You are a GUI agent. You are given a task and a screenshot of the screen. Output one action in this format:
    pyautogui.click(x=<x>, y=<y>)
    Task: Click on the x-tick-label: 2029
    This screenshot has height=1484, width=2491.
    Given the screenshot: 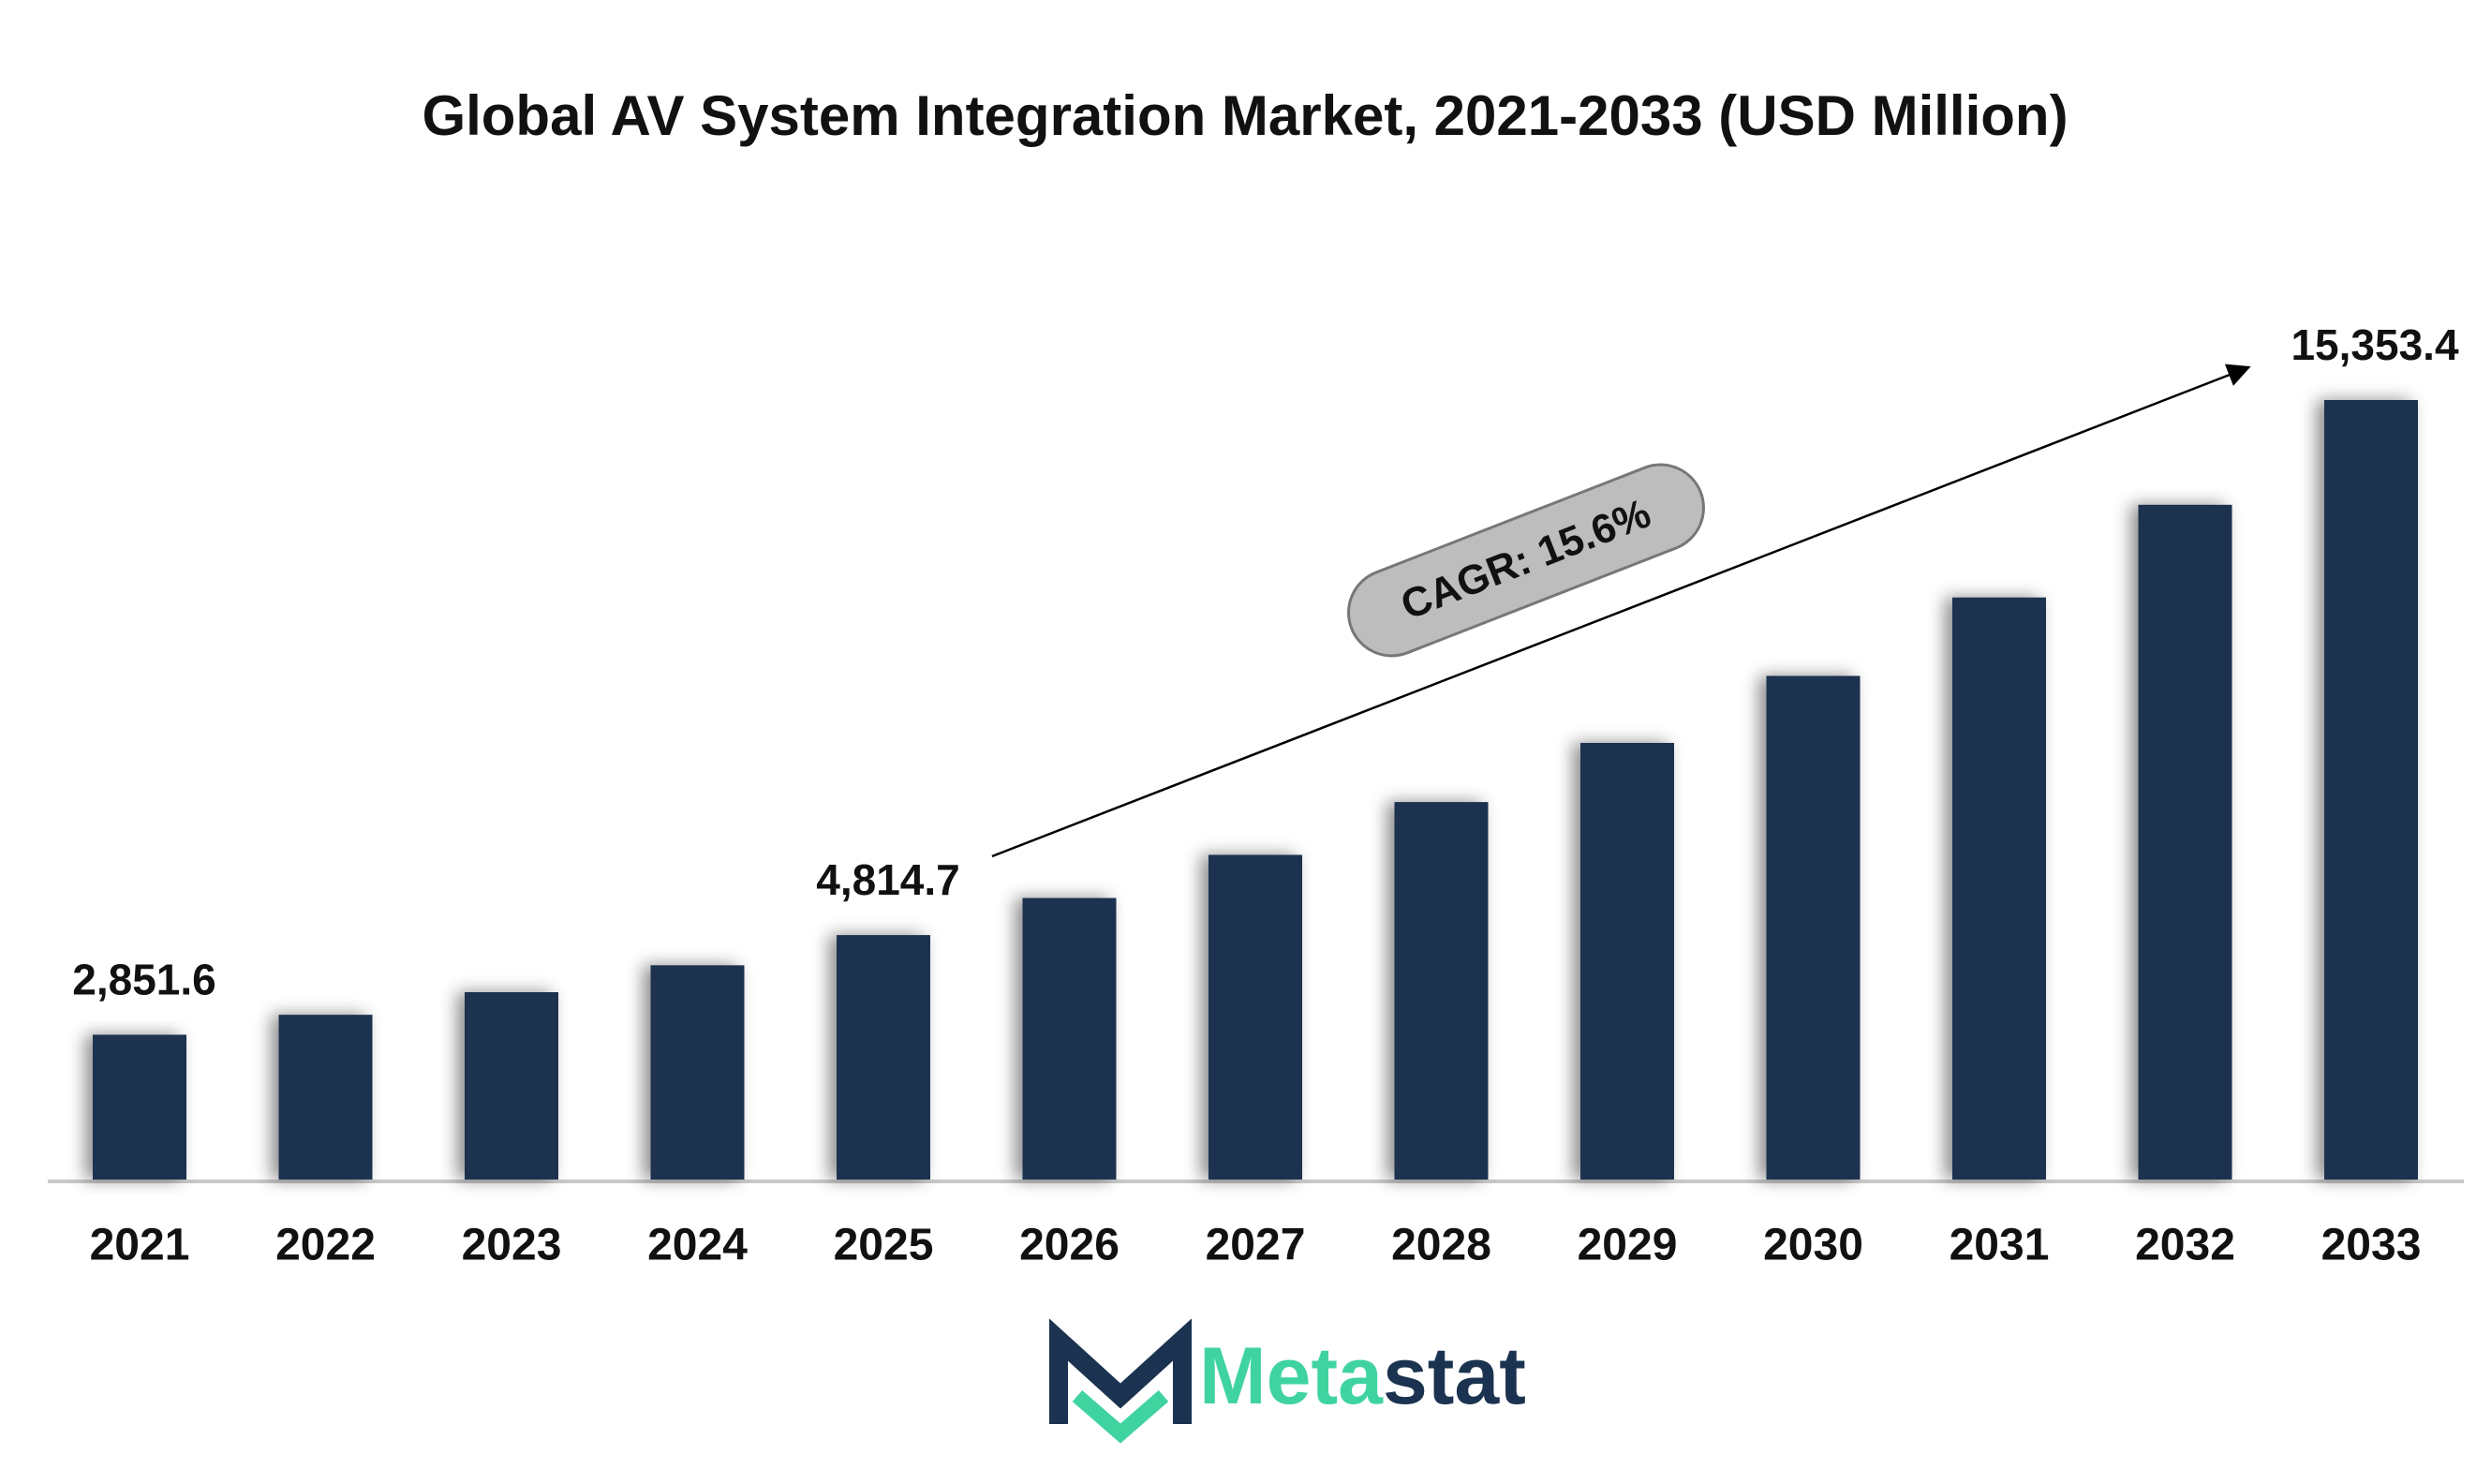 What is the action you would take?
    pyautogui.click(x=1628, y=1245)
    